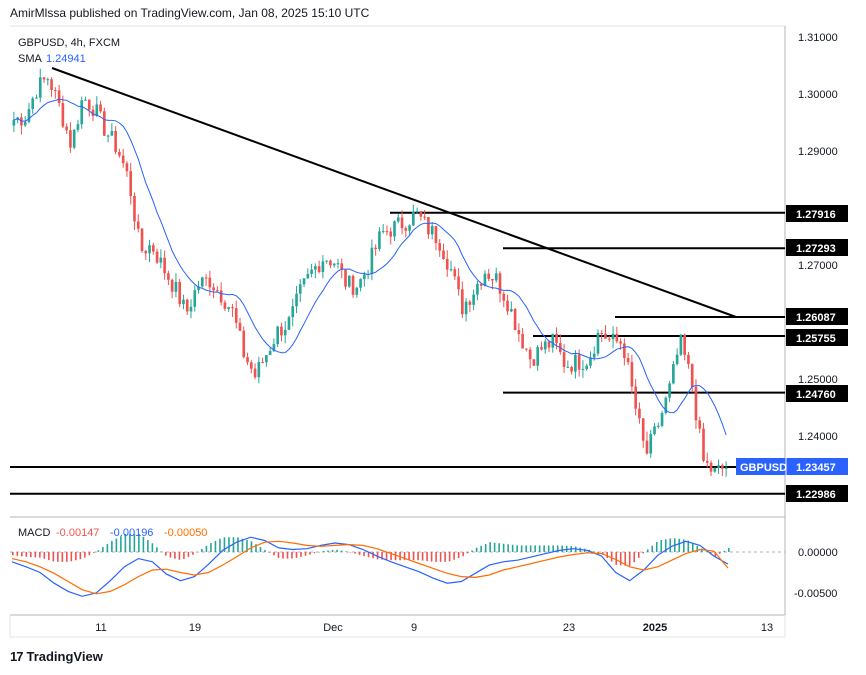 The height and width of the screenshot is (675, 866). I want to click on macd-signal-line, so click(370, 567).